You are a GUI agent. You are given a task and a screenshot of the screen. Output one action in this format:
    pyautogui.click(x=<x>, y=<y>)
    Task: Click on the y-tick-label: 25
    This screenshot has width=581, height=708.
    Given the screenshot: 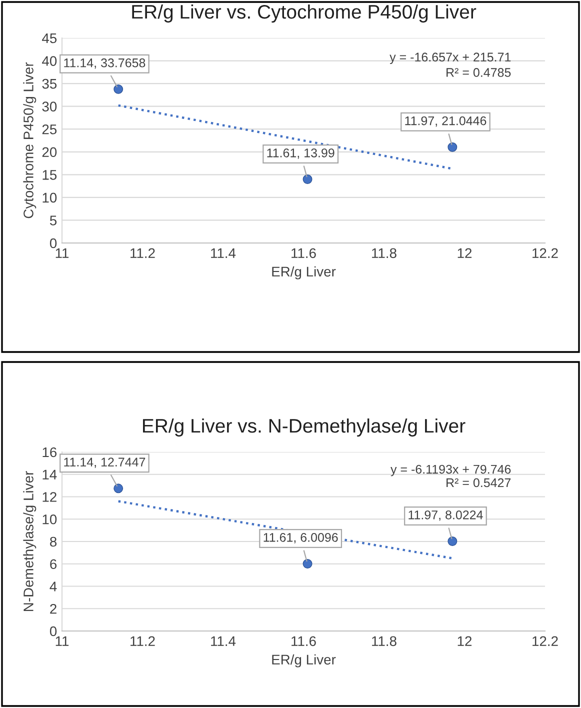 What is the action you would take?
    pyautogui.click(x=49, y=129)
    